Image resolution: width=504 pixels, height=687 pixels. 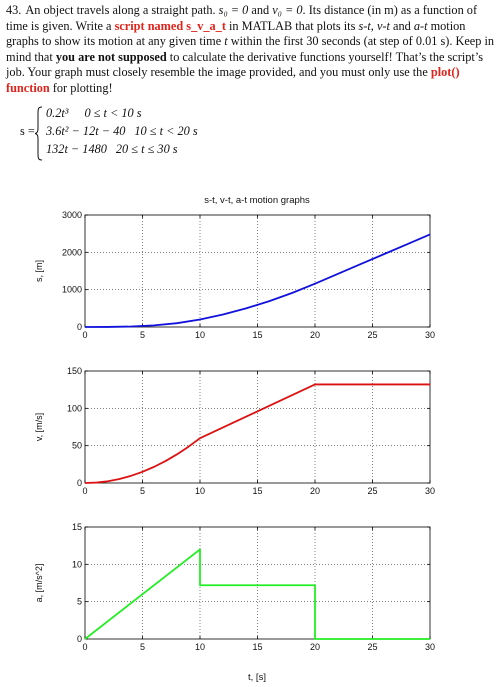 I want to click on a-ylabel: a, [m/s^2], so click(x=39, y=583).